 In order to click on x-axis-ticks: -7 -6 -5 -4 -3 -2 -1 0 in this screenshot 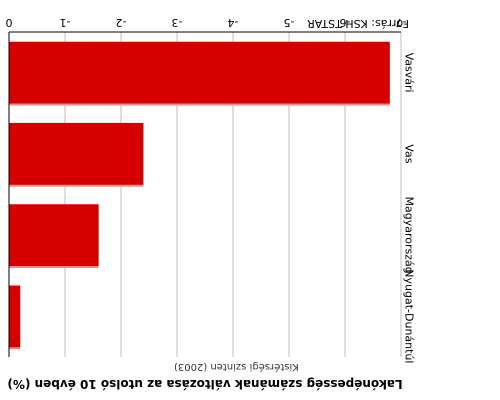, I will do `click(206, 22)`.